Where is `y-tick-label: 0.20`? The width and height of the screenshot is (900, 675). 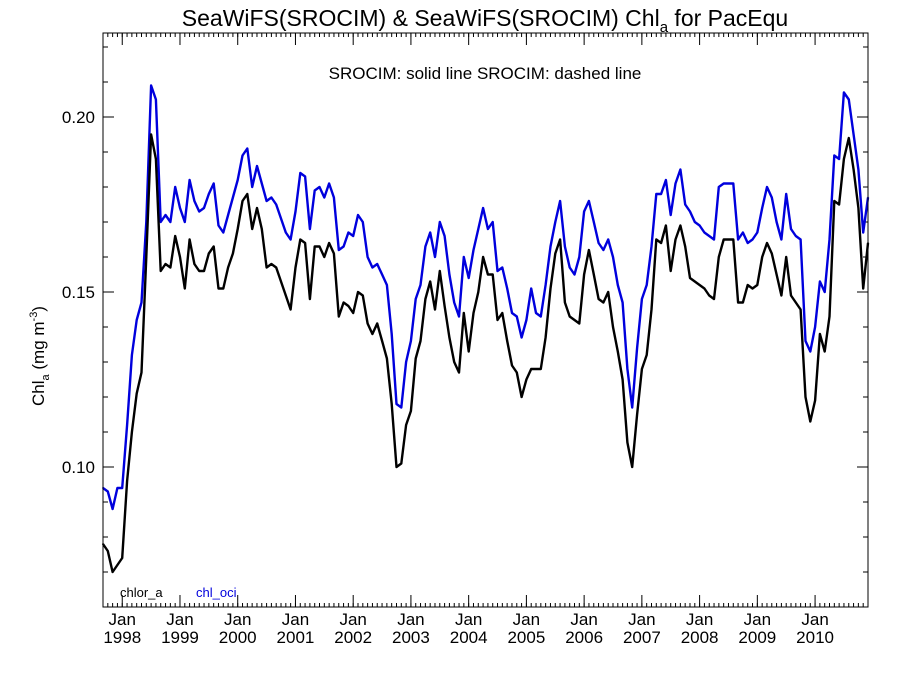 y-tick-label: 0.20 is located at coordinates (78, 117).